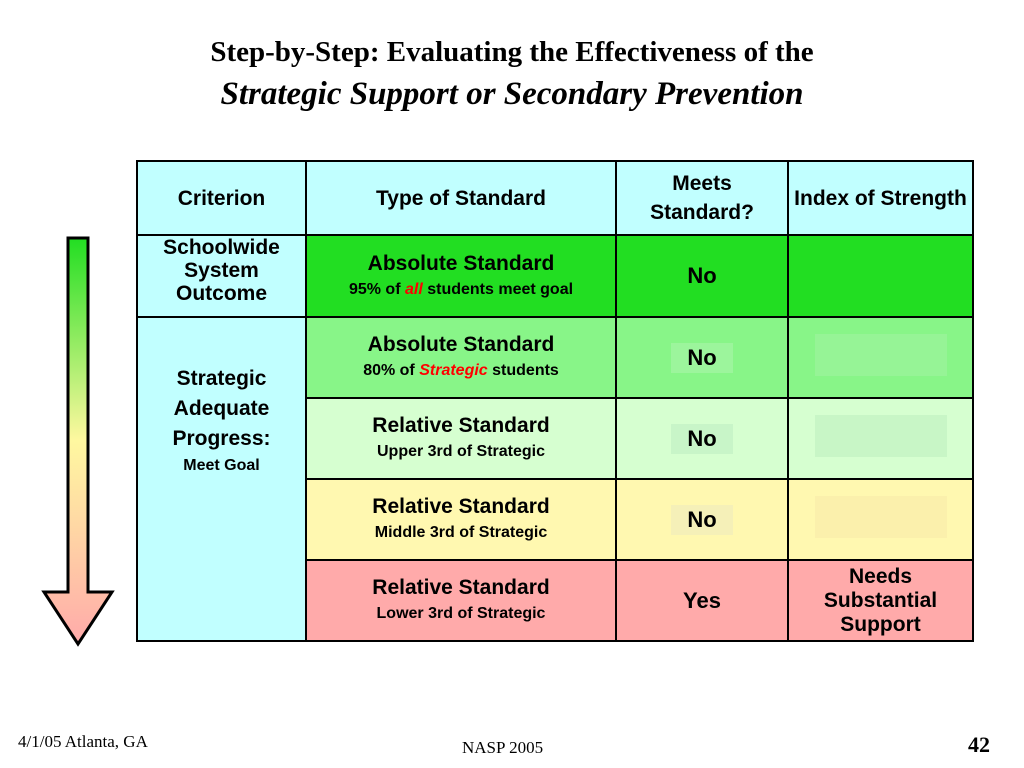 The width and height of the screenshot is (1024, 768). Describe the element at coordinates (880, 198) in the screenshot. I see `index-of-strength-header: Index of Strength` at that location.